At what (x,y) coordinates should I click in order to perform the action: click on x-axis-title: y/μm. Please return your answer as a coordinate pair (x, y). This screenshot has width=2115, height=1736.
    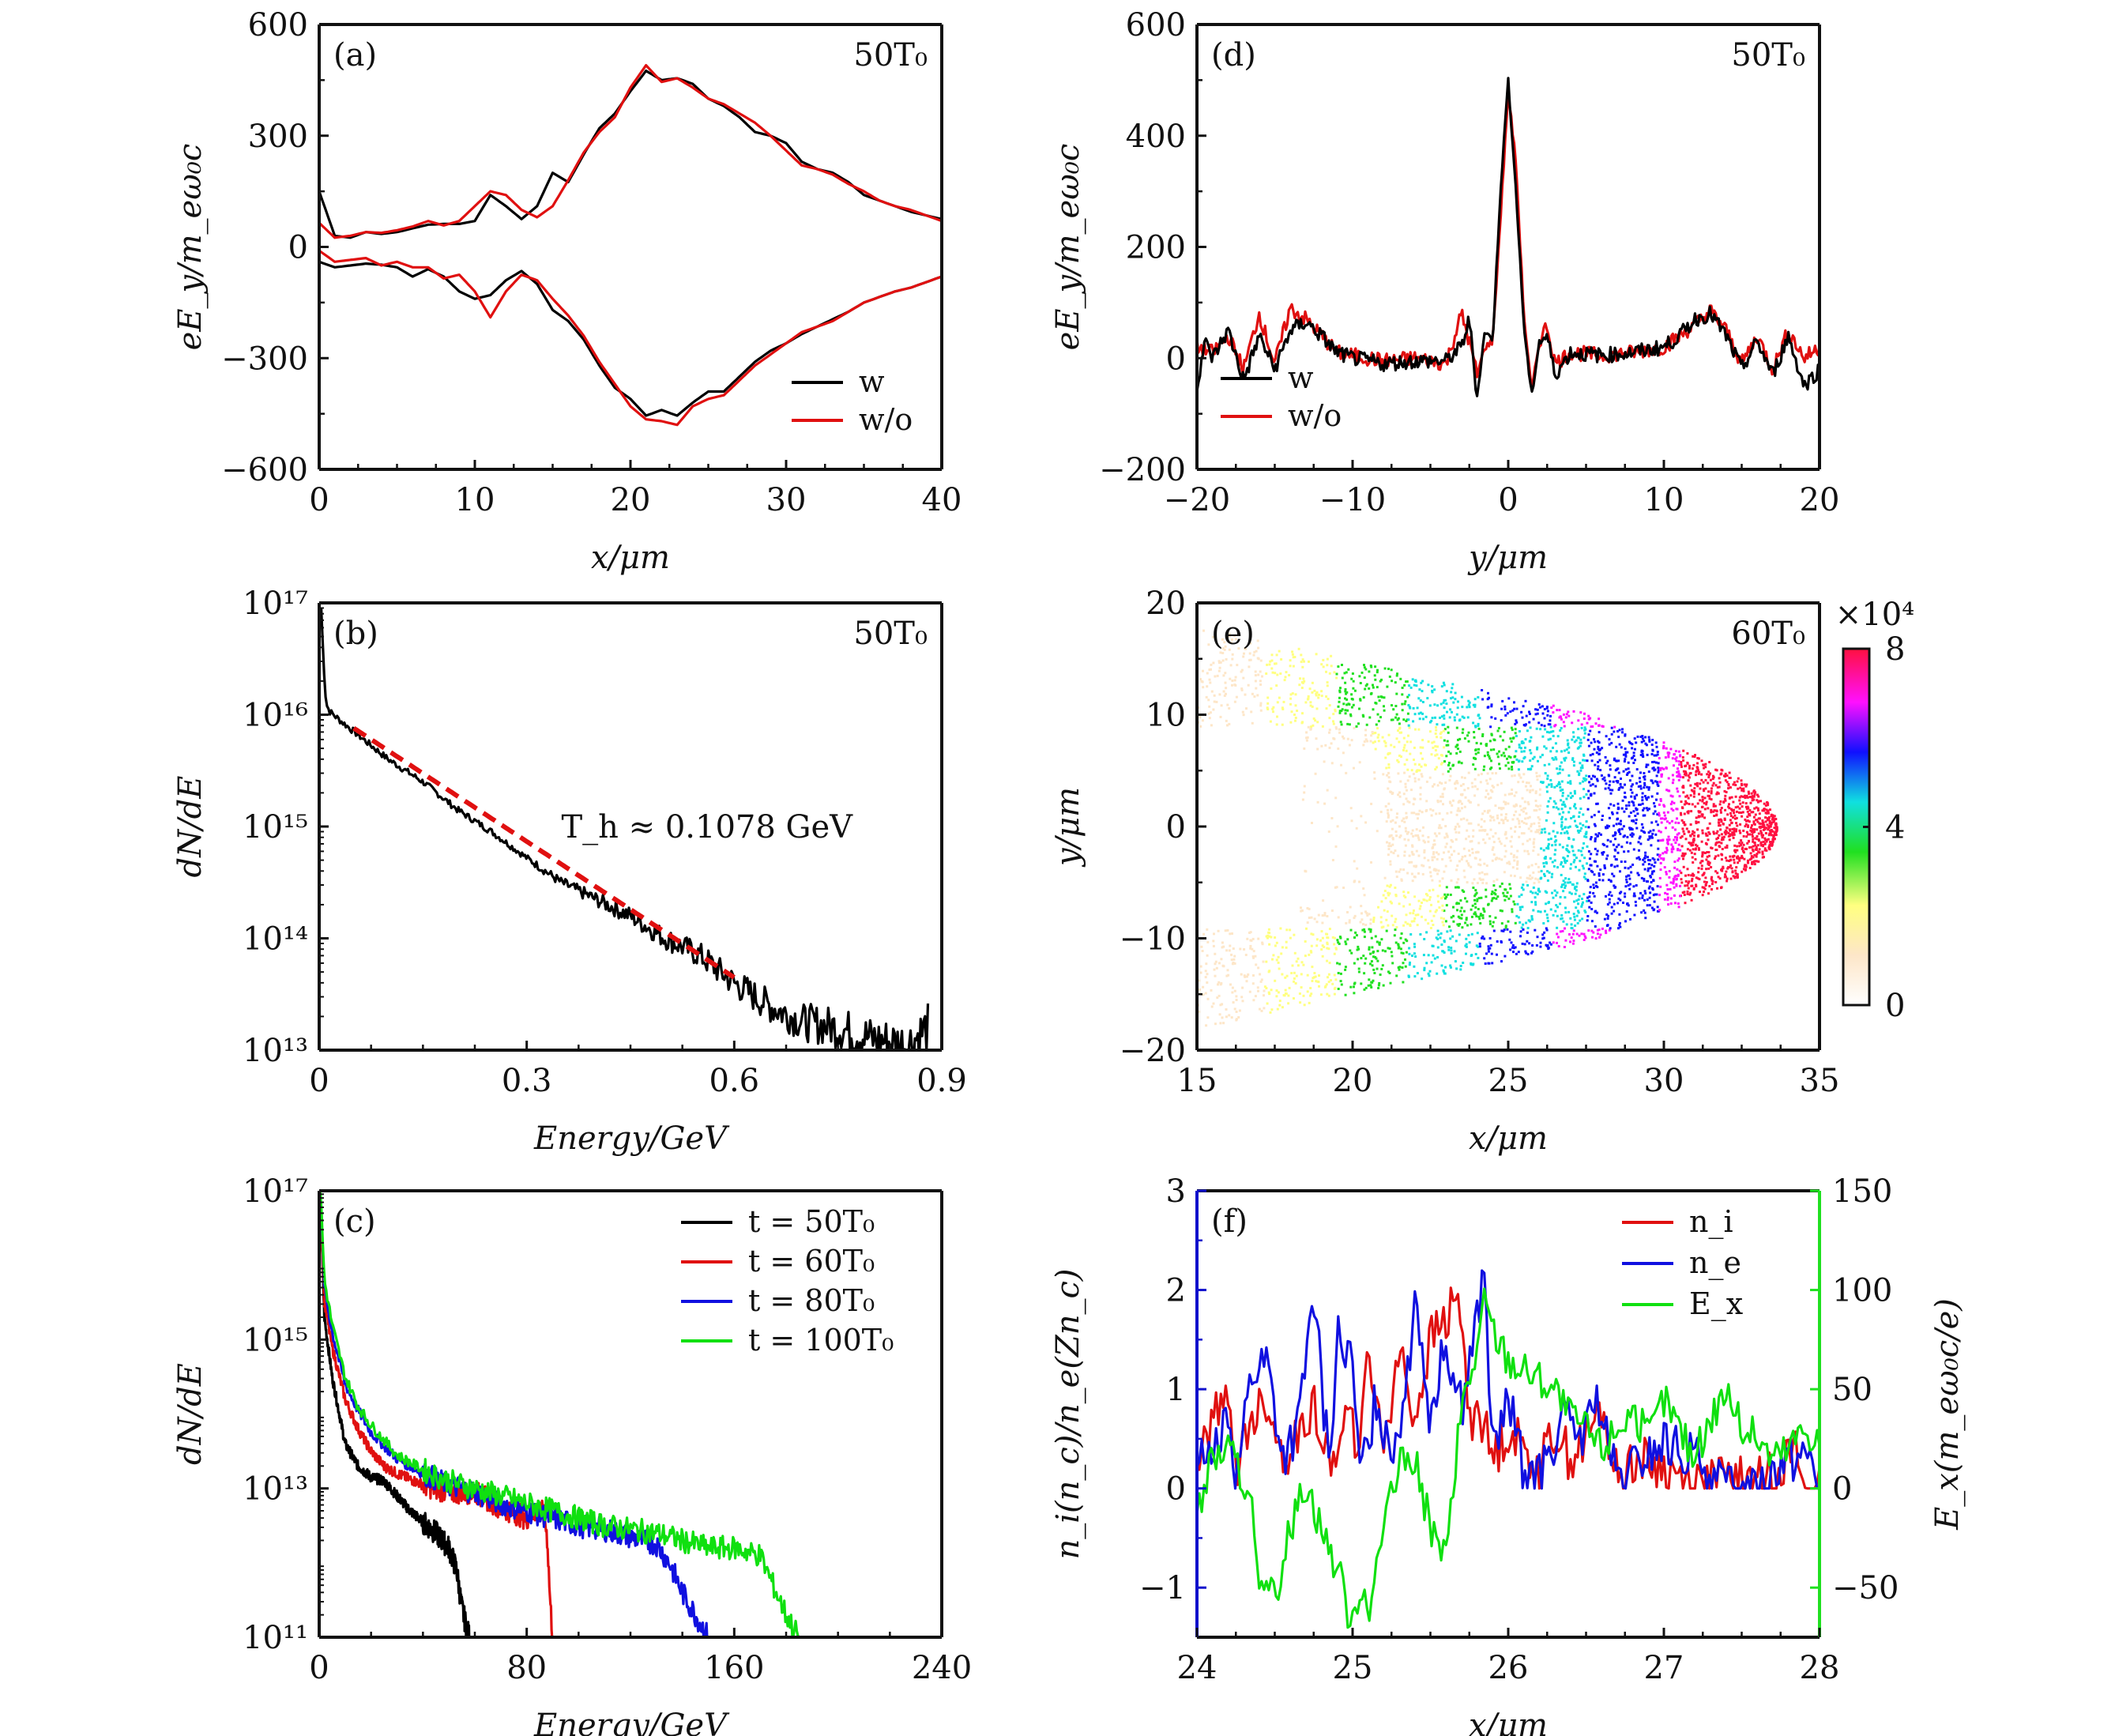
    Looking at the image, I should click on (1507, 558).